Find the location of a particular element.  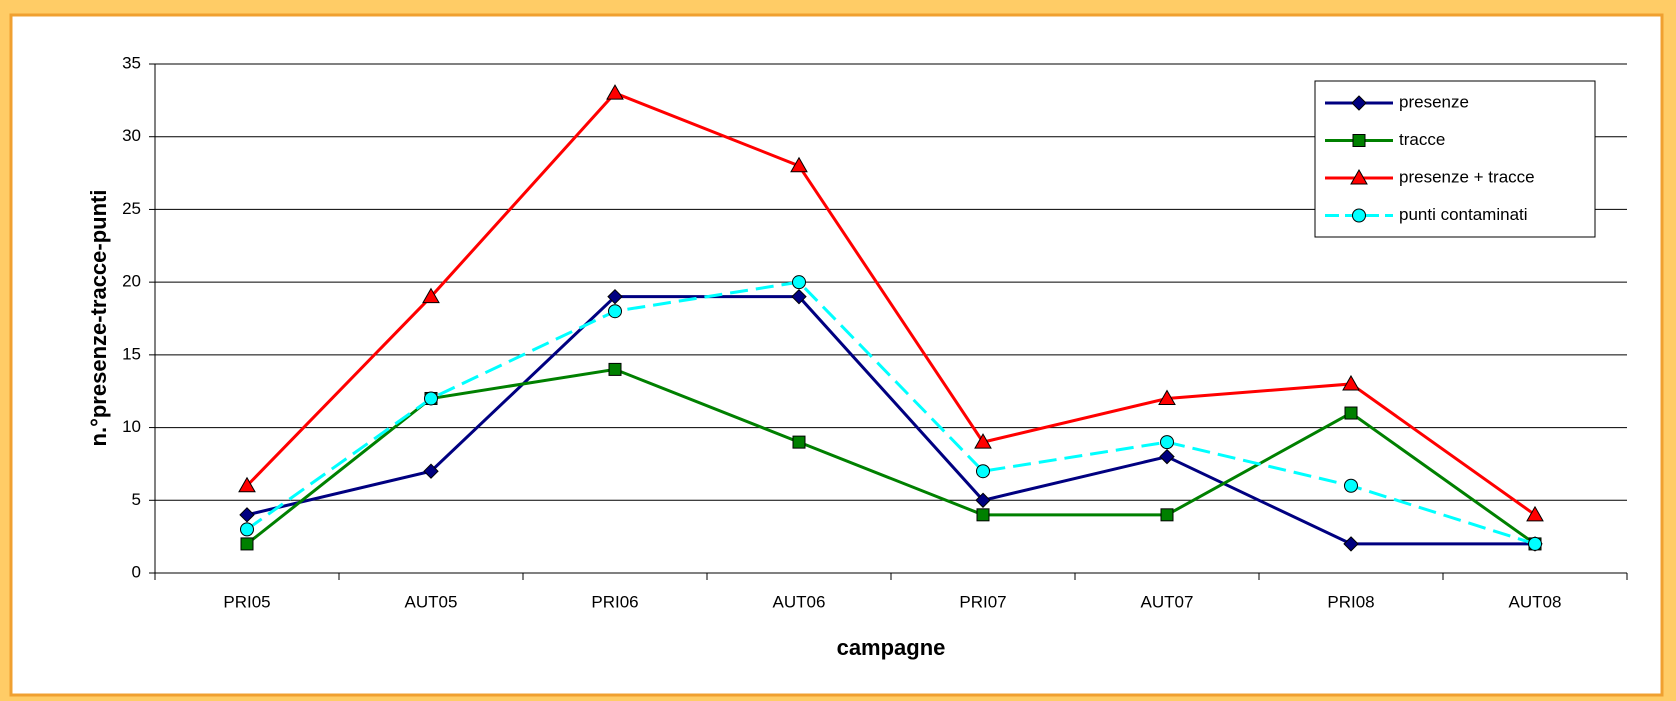

x-tick-label: PRI06 is located at coordinates (614, 601).